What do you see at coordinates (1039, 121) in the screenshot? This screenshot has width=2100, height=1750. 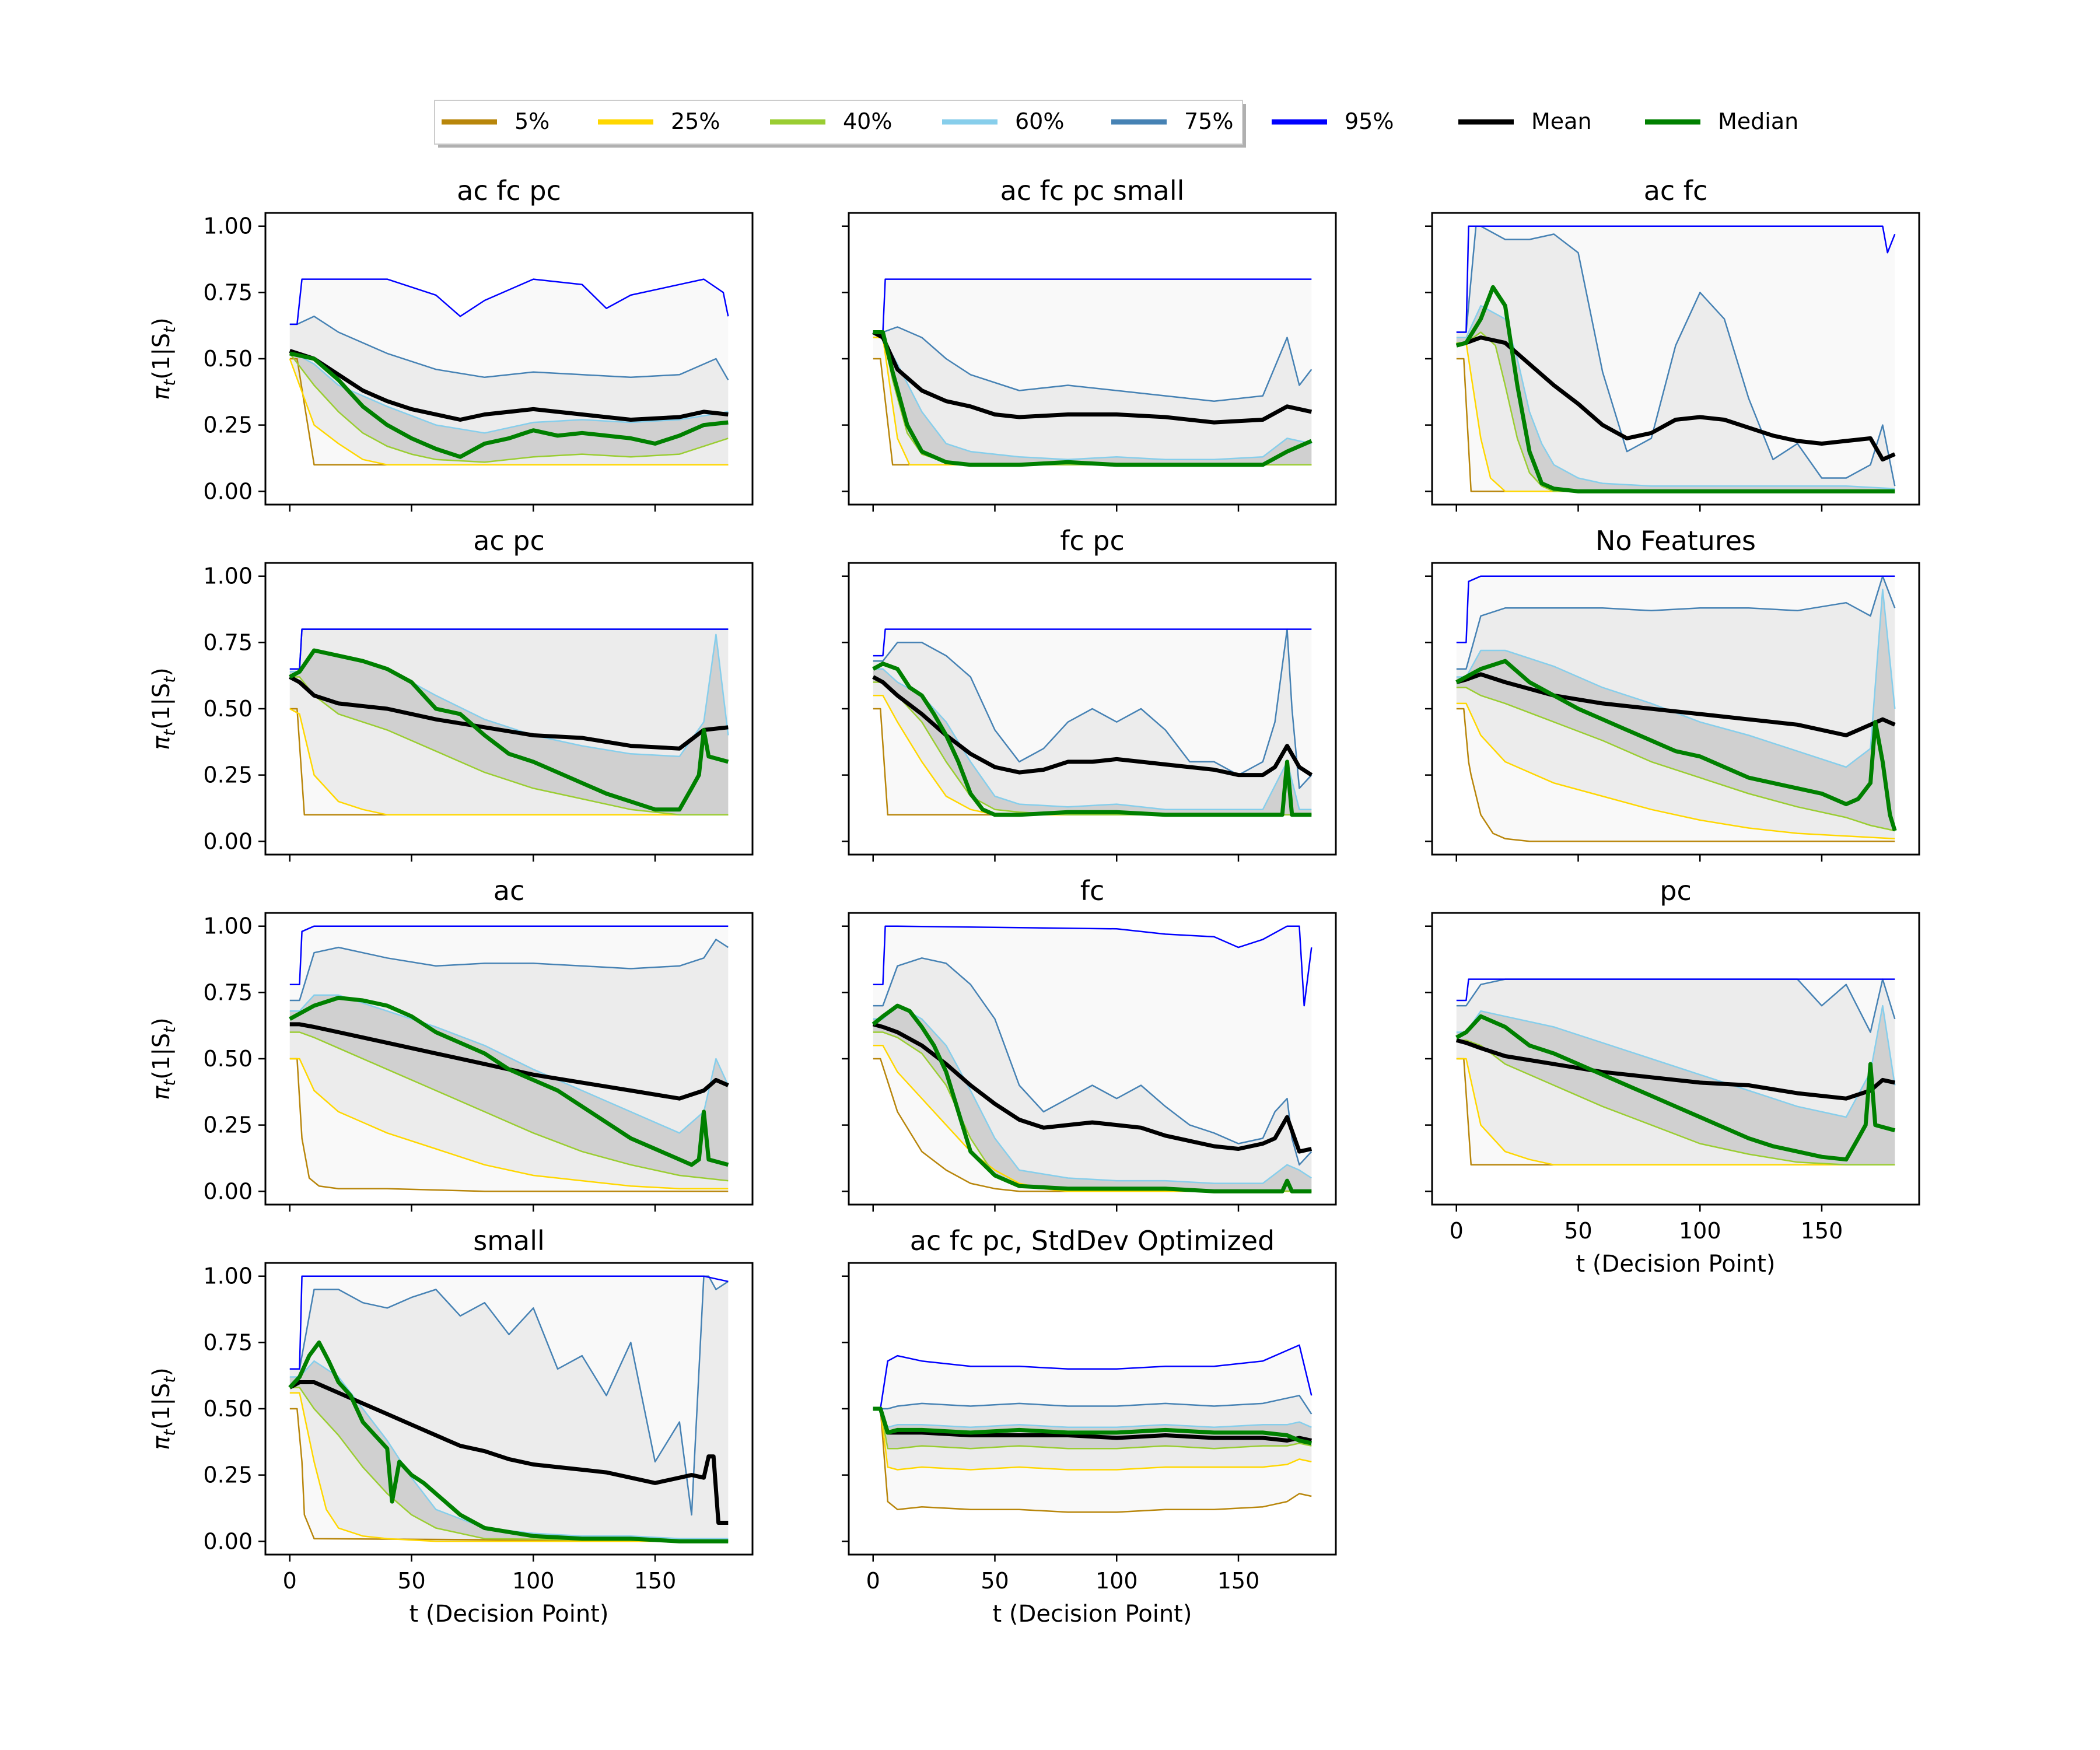 I see `legend-label: 60%` at bounding box center [1039, 121].